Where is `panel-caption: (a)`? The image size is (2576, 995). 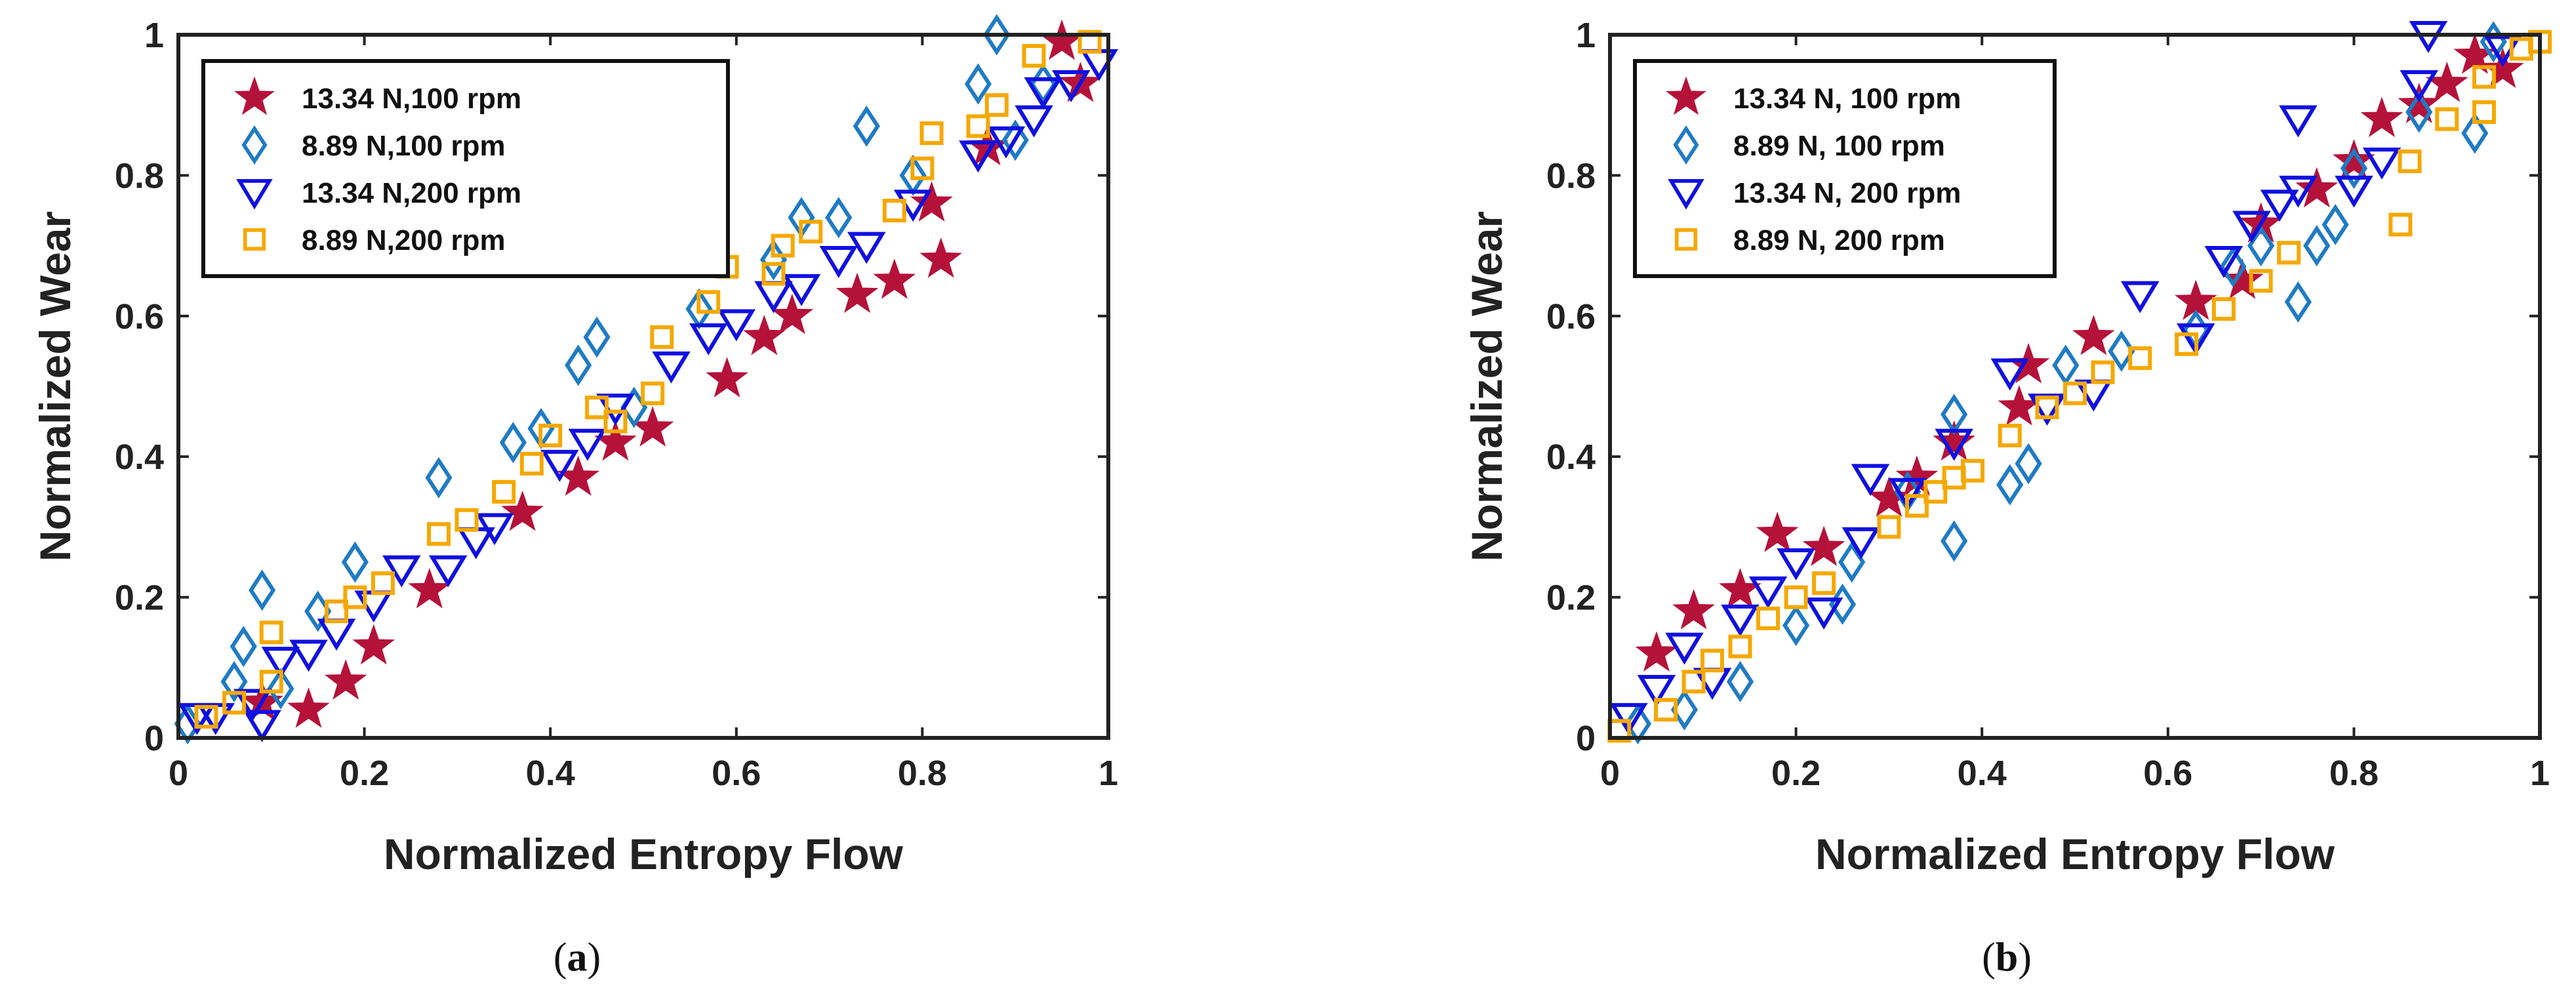
panel-caption: (a) is located at coordinates (577, 957).